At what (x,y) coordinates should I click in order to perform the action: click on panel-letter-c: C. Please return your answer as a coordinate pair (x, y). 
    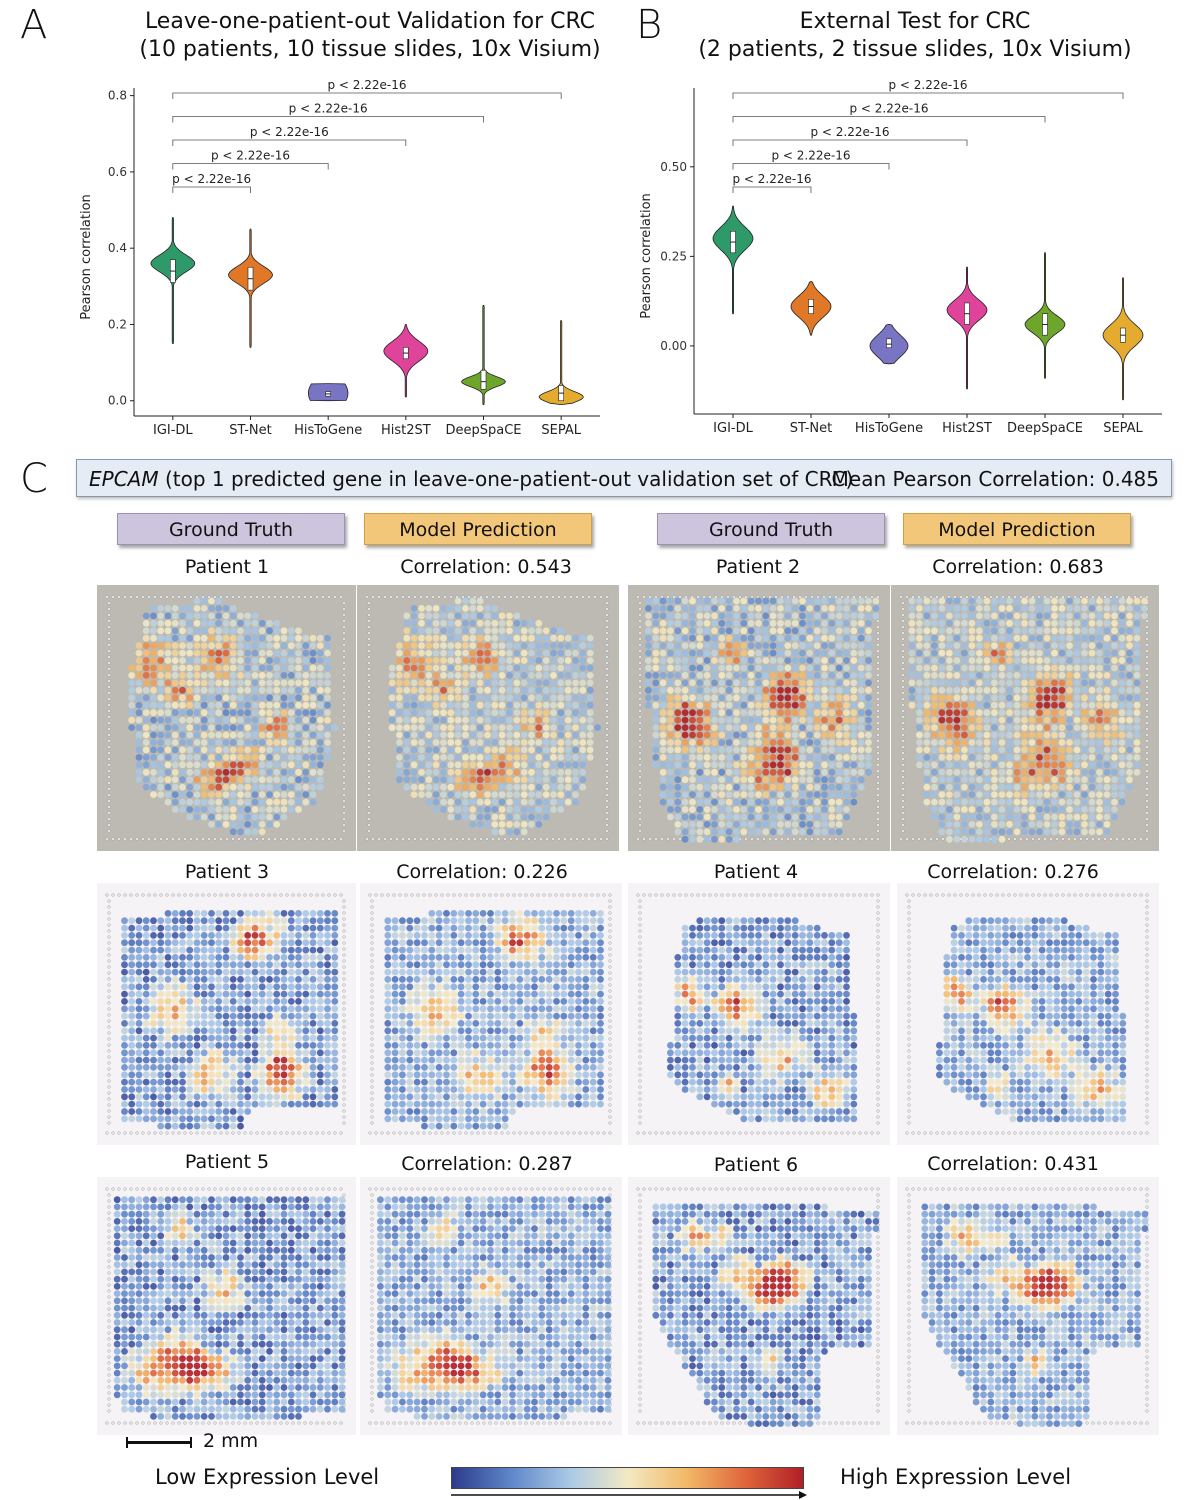
    Looking at the image, I should click on (34, 479).